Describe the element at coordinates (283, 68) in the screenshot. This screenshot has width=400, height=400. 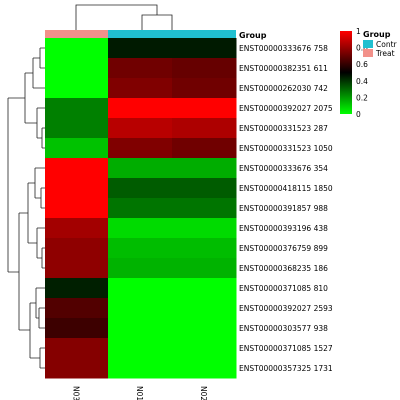
I see `row-label: ENST00000382351 611` at that location.